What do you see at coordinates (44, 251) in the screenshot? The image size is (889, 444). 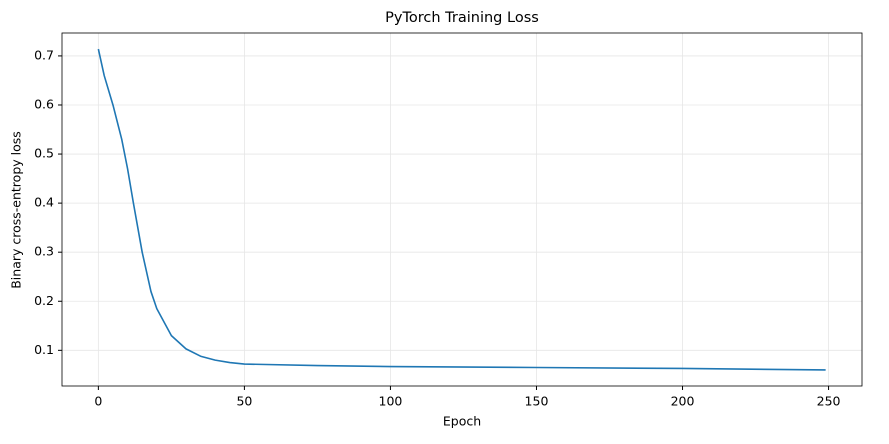 I see `y-tick-label: 0.3` at bounding box center [44, 251].